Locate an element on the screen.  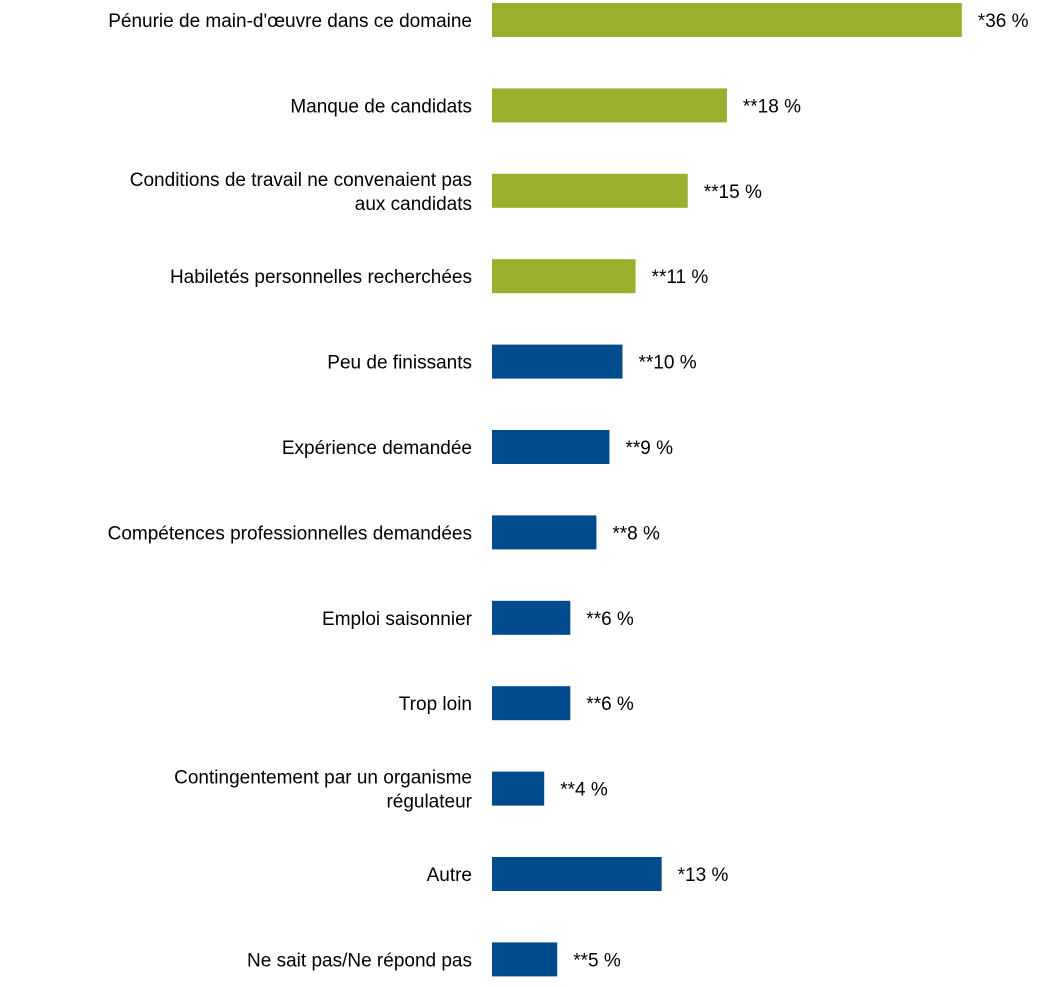
category-label: Emploi saisonnier is located at coordinates (397, 619).